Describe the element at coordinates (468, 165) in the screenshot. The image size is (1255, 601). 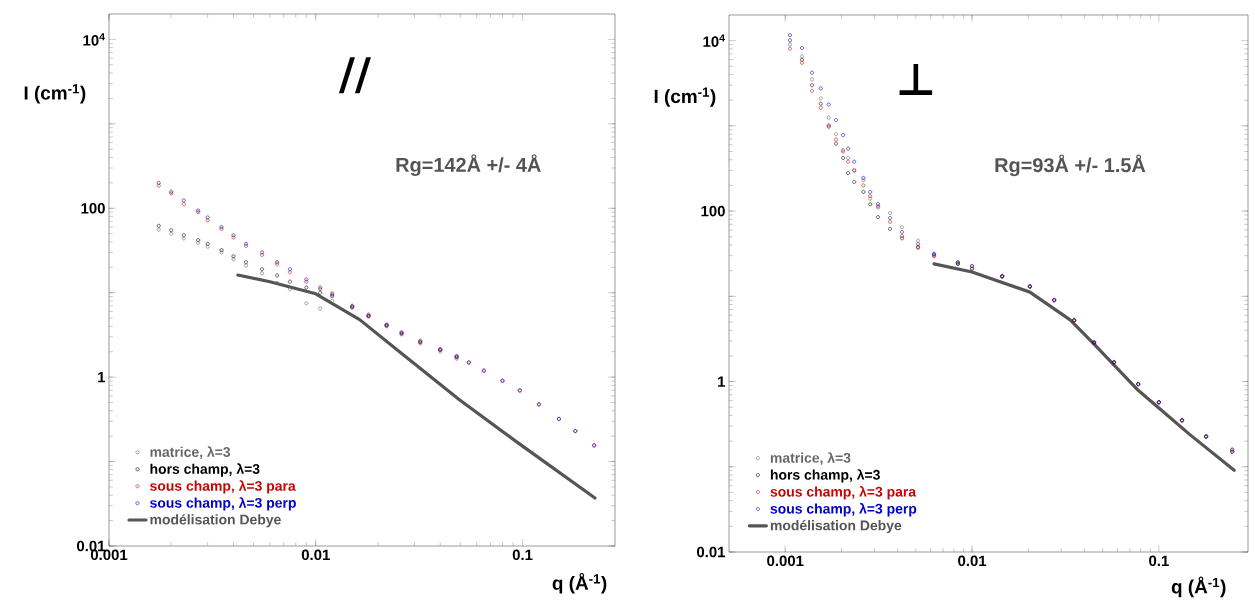
I see `annotation: Rg=142Å +/- 4Å` at that location.